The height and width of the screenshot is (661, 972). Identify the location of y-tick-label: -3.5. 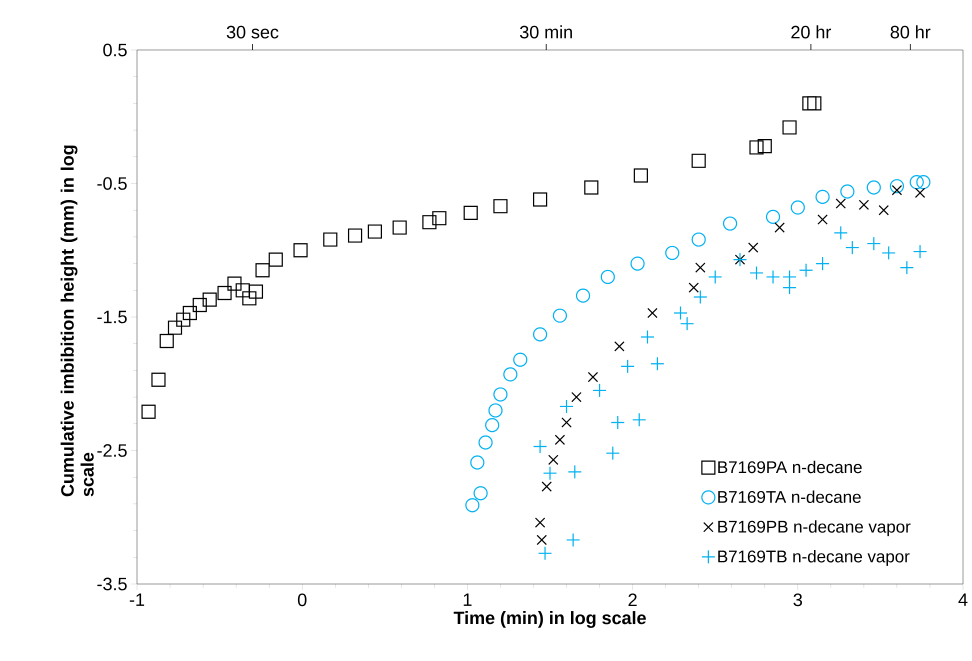
(112, 584).